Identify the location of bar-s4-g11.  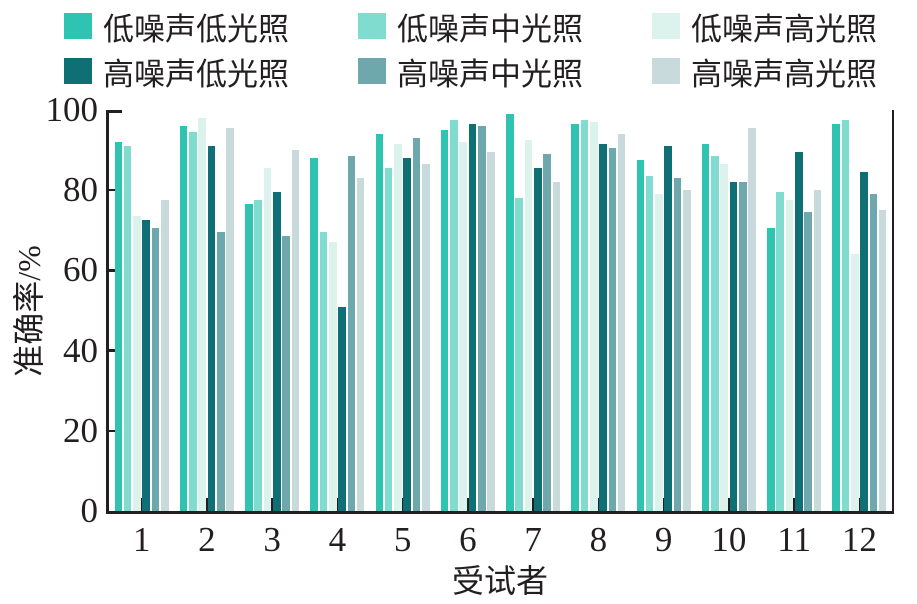
(798, 331).